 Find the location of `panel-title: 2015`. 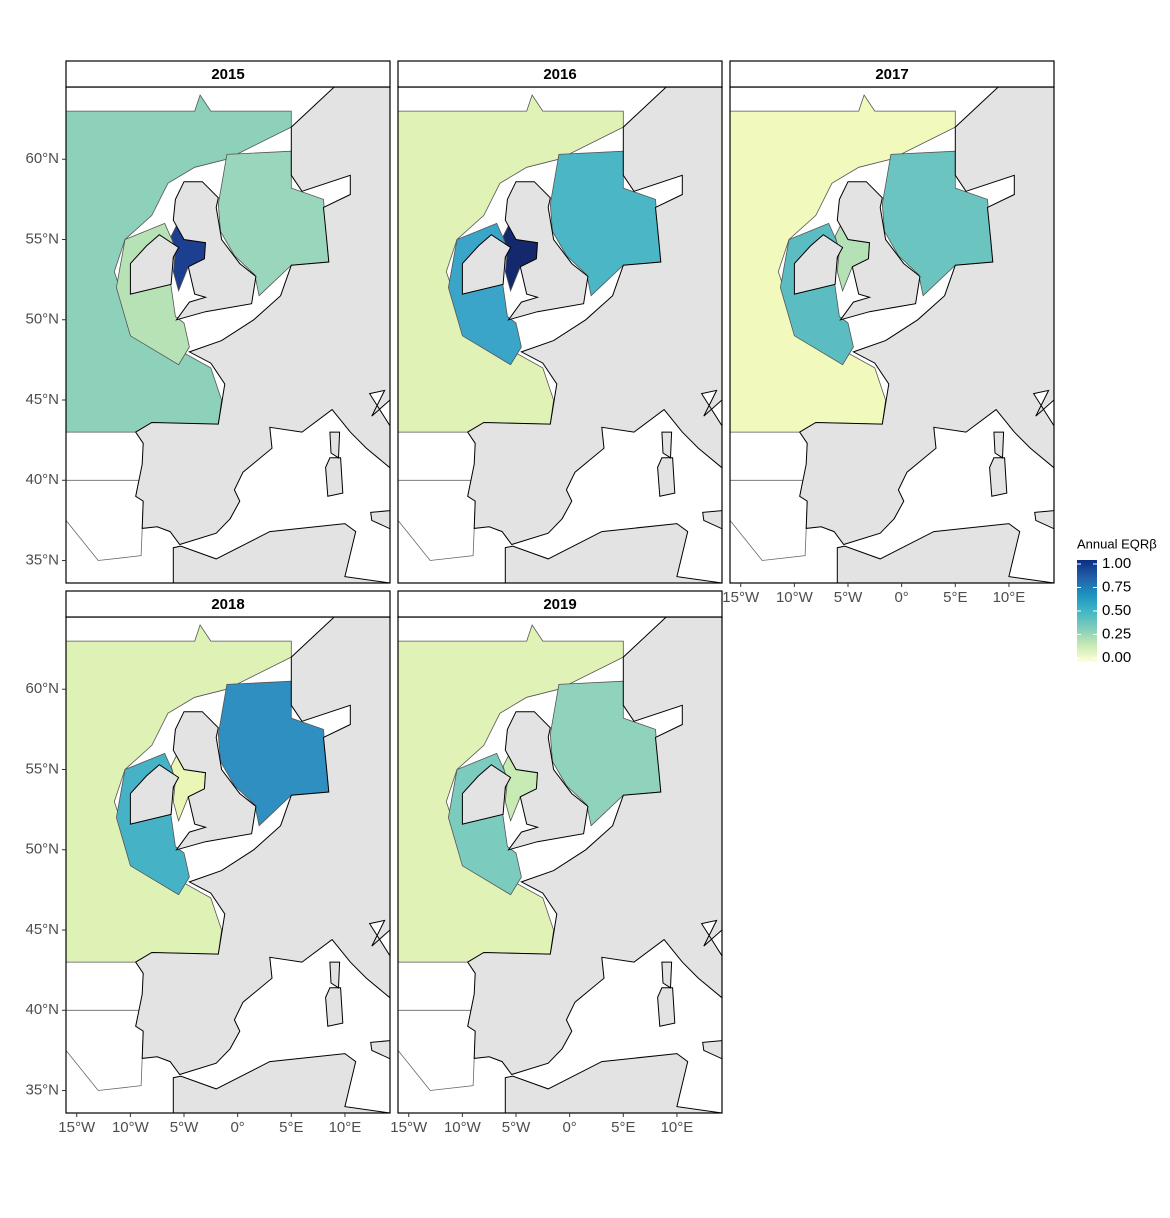

panel-title: 2015 is located at coordinates (227, 74).